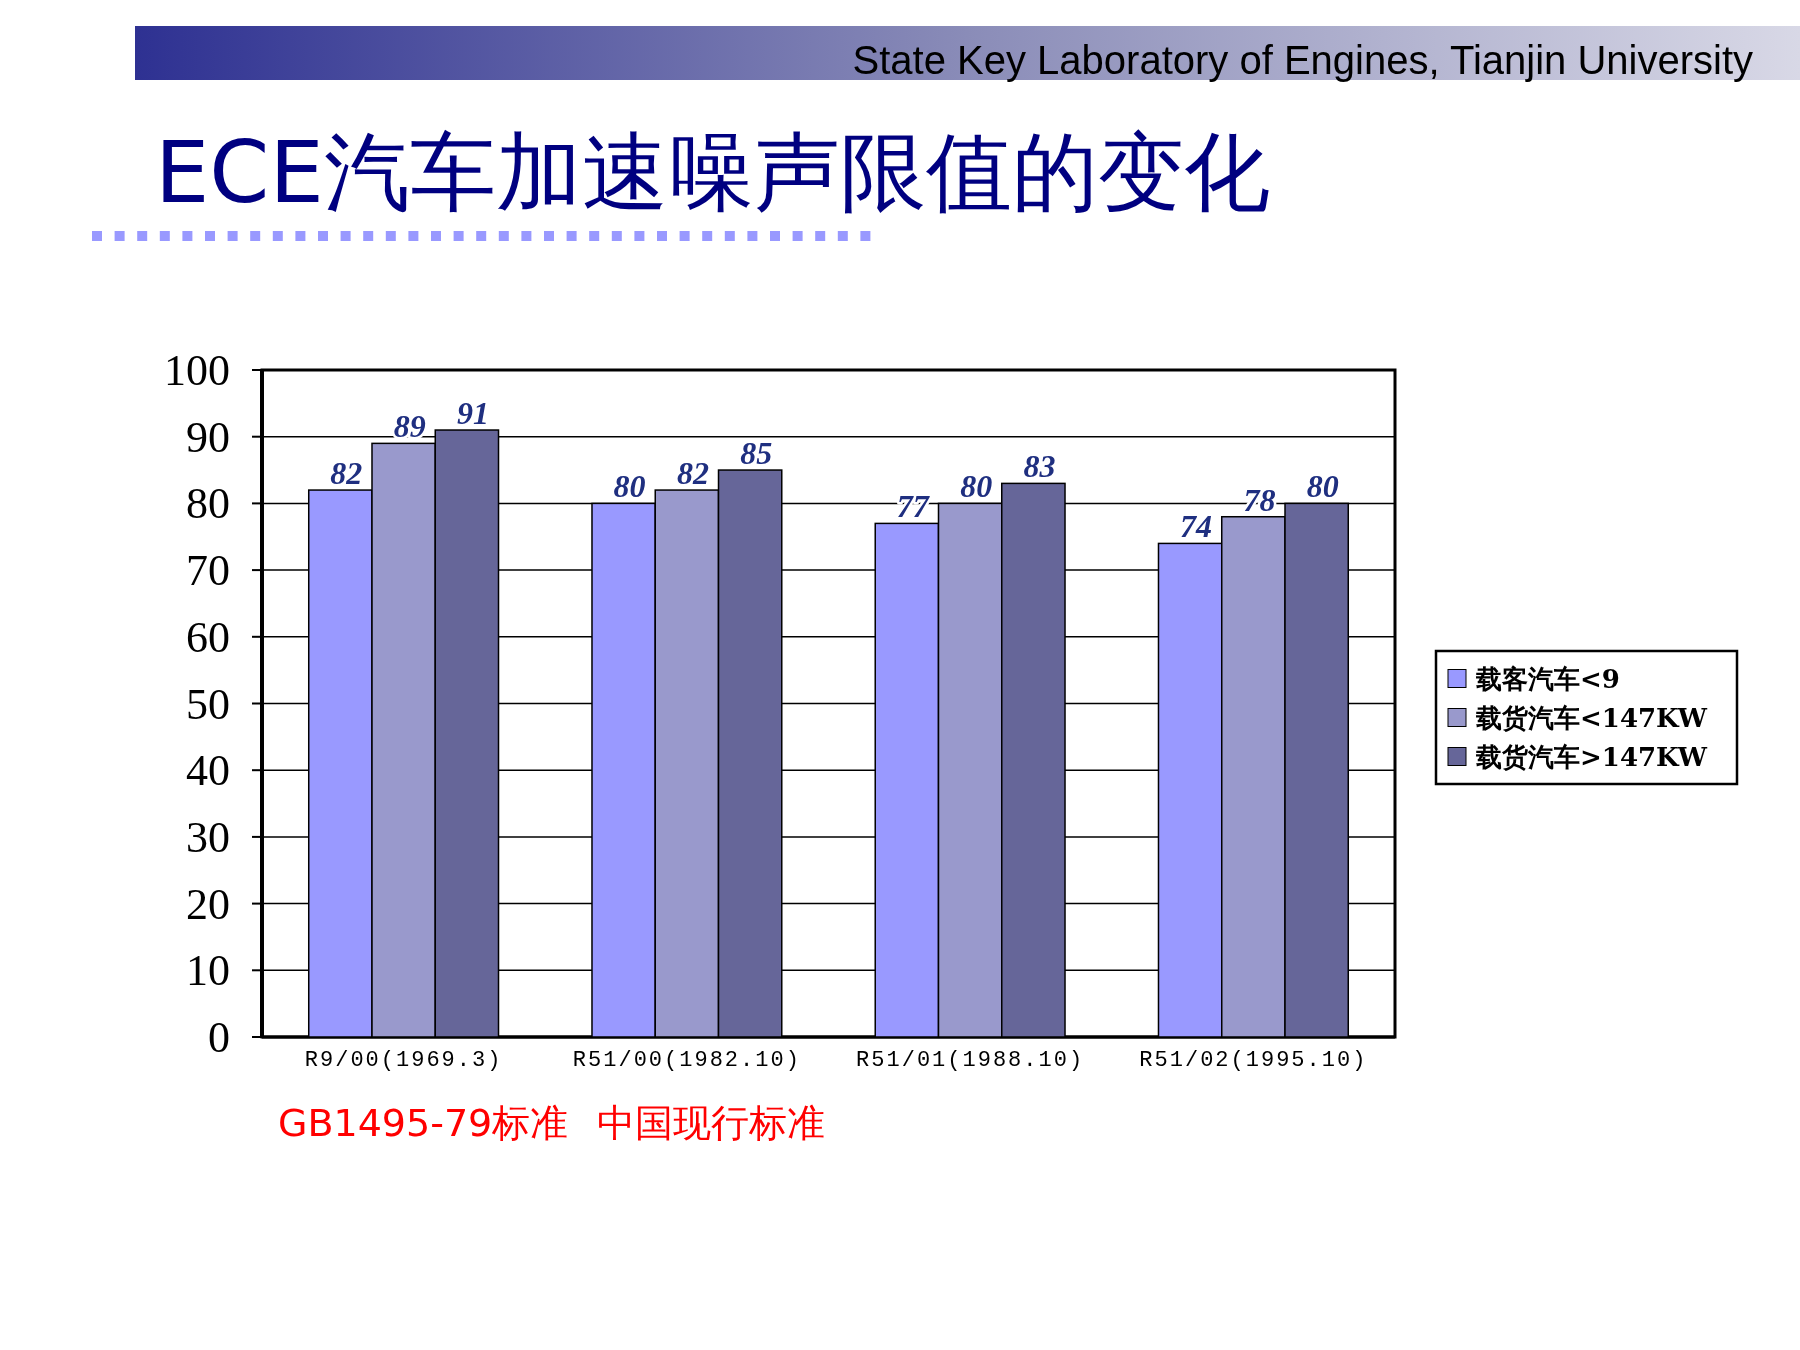 This screenshot has height=1350, width=1800. I want to click on x-tick-label: R51/00(1982.10), so click(686, 1060).